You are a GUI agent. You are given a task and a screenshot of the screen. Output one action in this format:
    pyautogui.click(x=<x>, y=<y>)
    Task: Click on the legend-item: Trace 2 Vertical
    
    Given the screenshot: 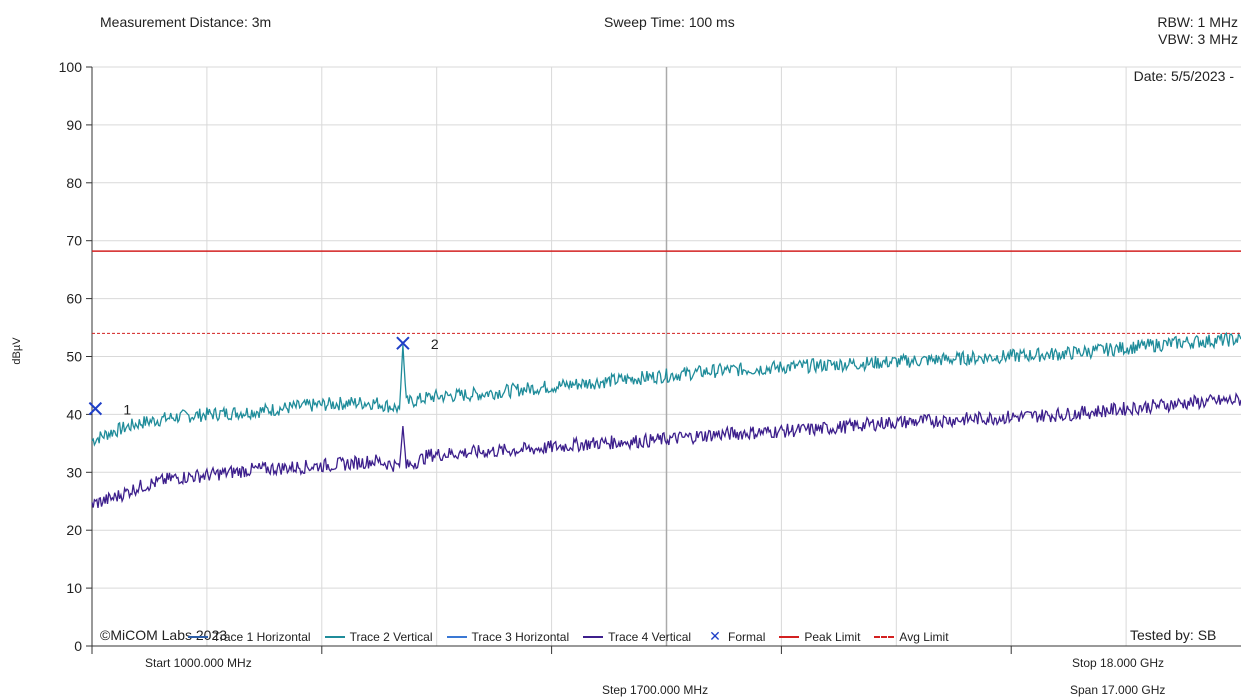 What is the action you would take?
    pyautogui.click(x=378, y=636)
    